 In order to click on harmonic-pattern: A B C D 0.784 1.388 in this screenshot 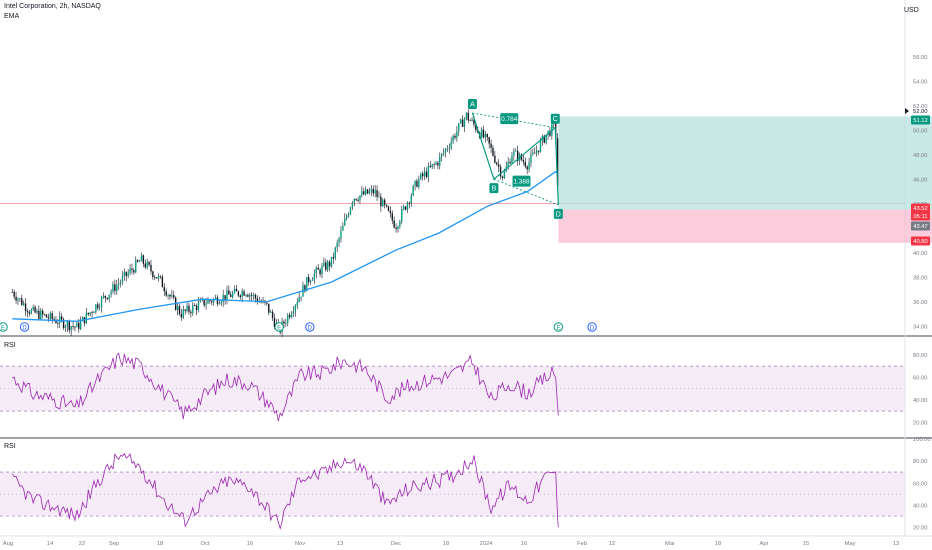, I will do `click(515, 158)`.